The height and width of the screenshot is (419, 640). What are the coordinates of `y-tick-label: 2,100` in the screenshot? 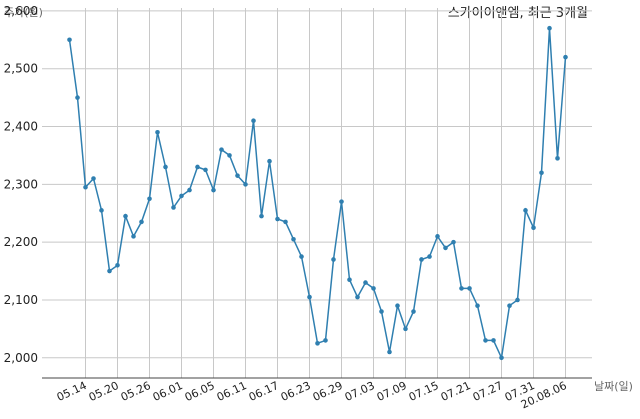 It's located at (21, 300).